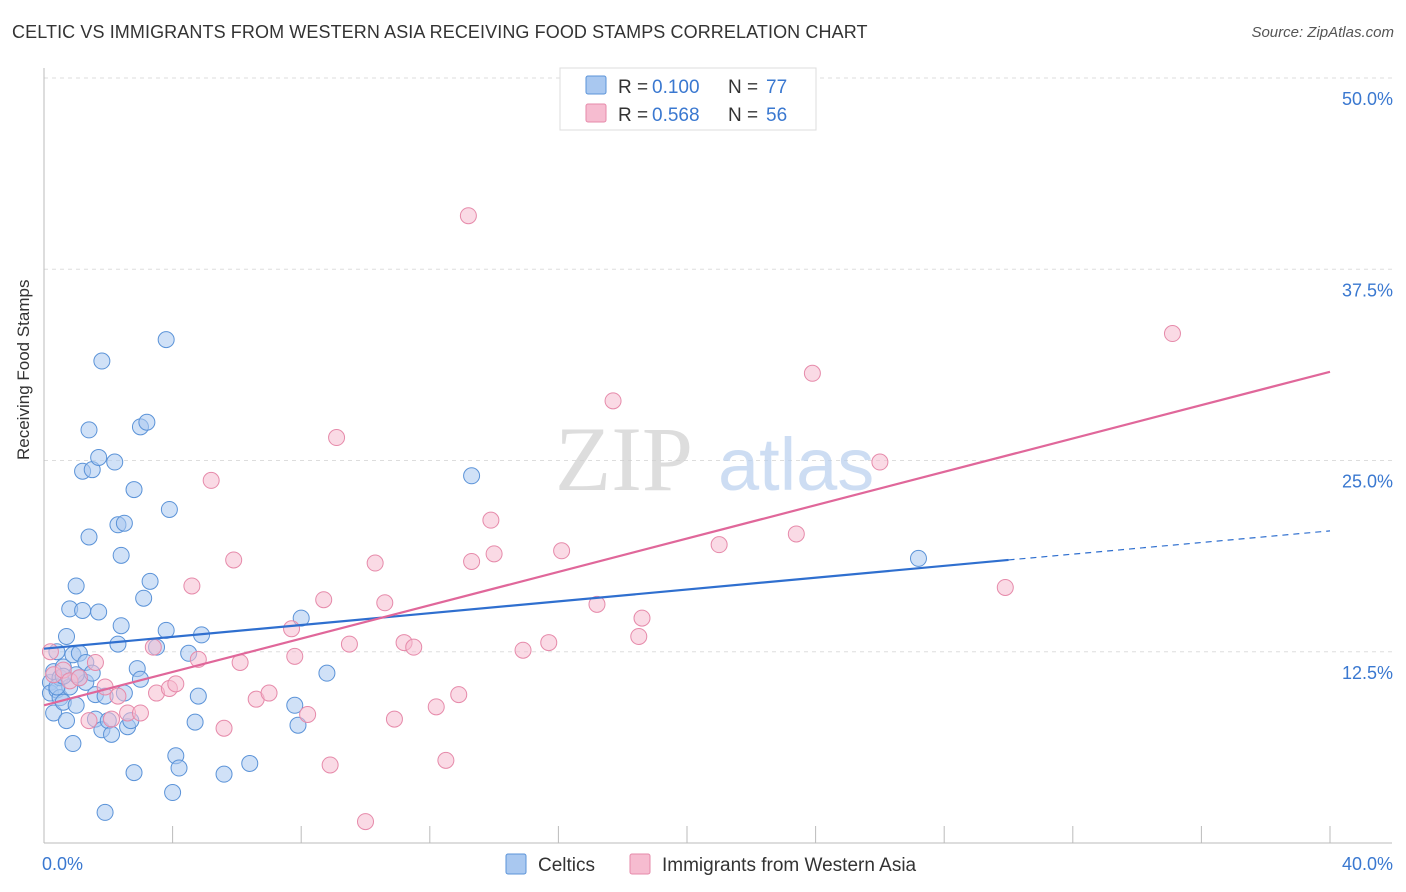 This screenshot has height=892, width=1406. Describe the element at coordinates (62, 864) in the screenshot. I see `x-tick-label: 0.0%` at that location.